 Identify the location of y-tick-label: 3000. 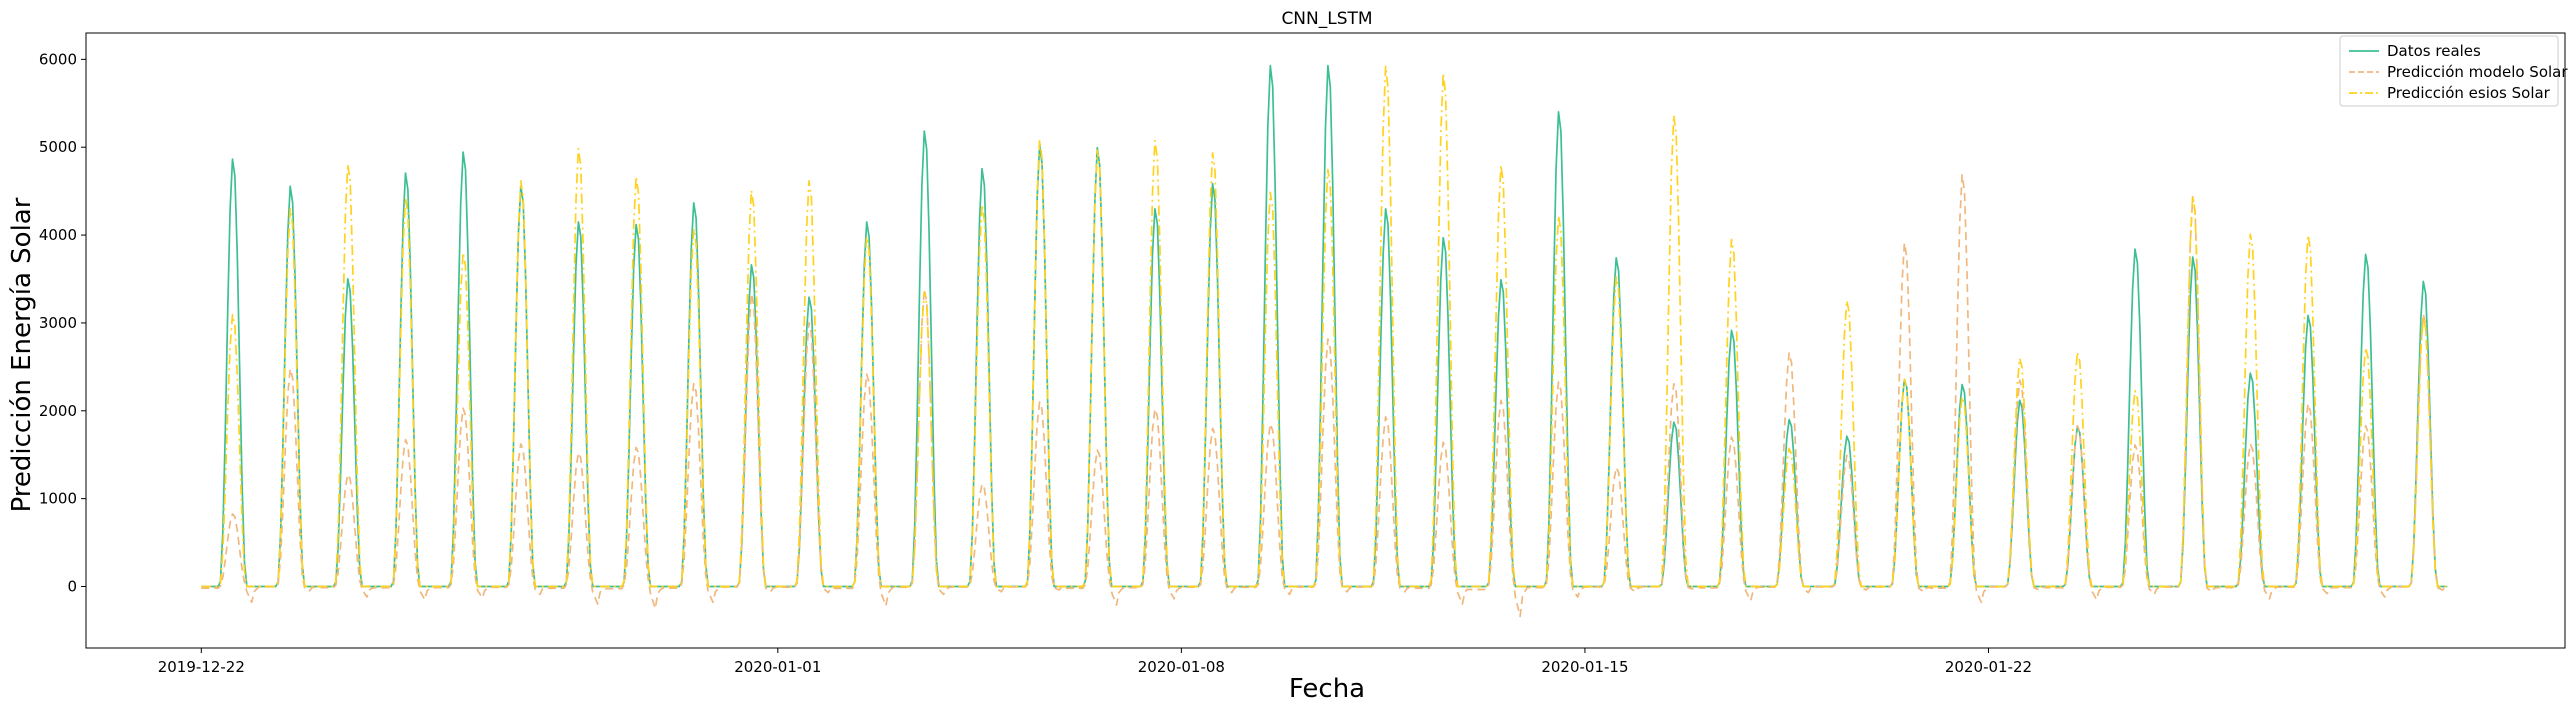
(58, 323).